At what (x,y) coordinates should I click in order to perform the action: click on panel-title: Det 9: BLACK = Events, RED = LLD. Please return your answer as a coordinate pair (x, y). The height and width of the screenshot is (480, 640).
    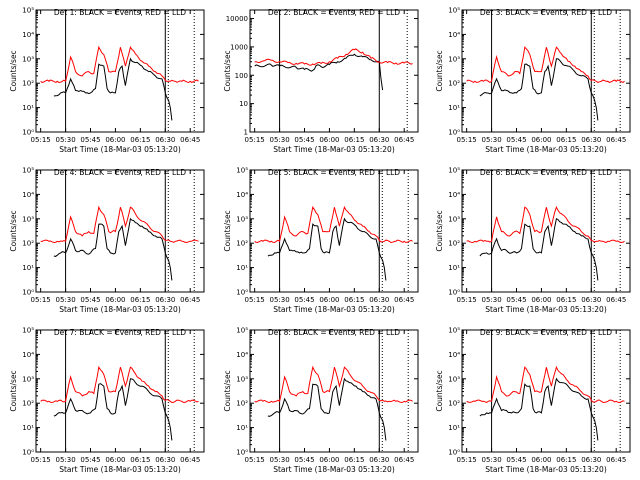
    Looking at the image, I should click on (546, 332).